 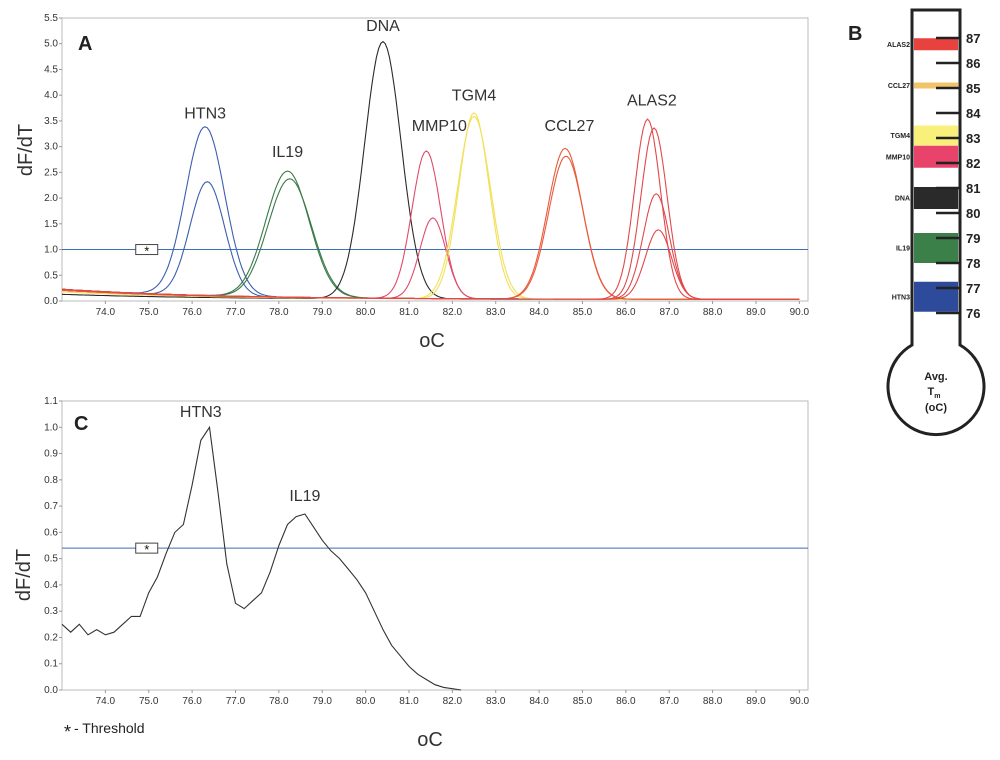 I want to click on thermometer-scale: 87 86 85 84 83 82 81 80 79 78 77 76, so click(x=958, y=176).